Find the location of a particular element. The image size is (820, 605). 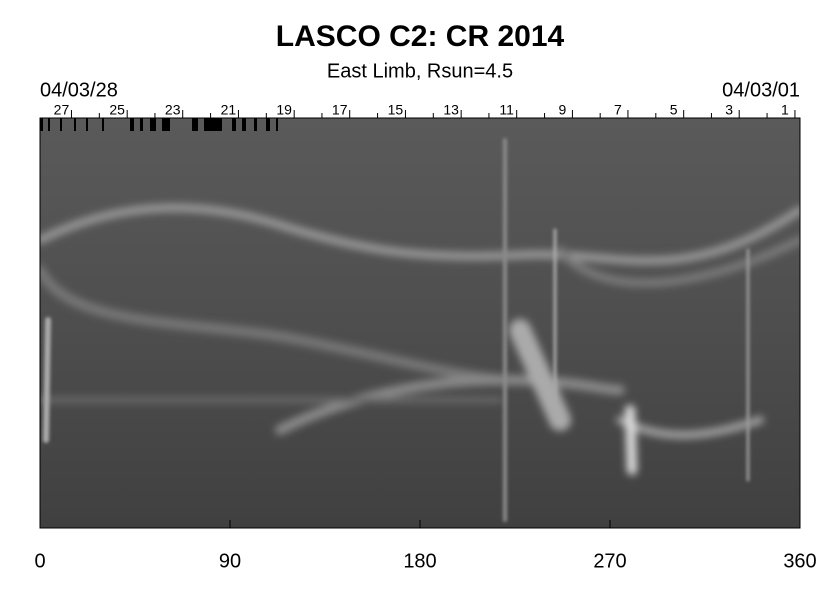

end-date: 04/03/01 is located at coordinates (761, 90).